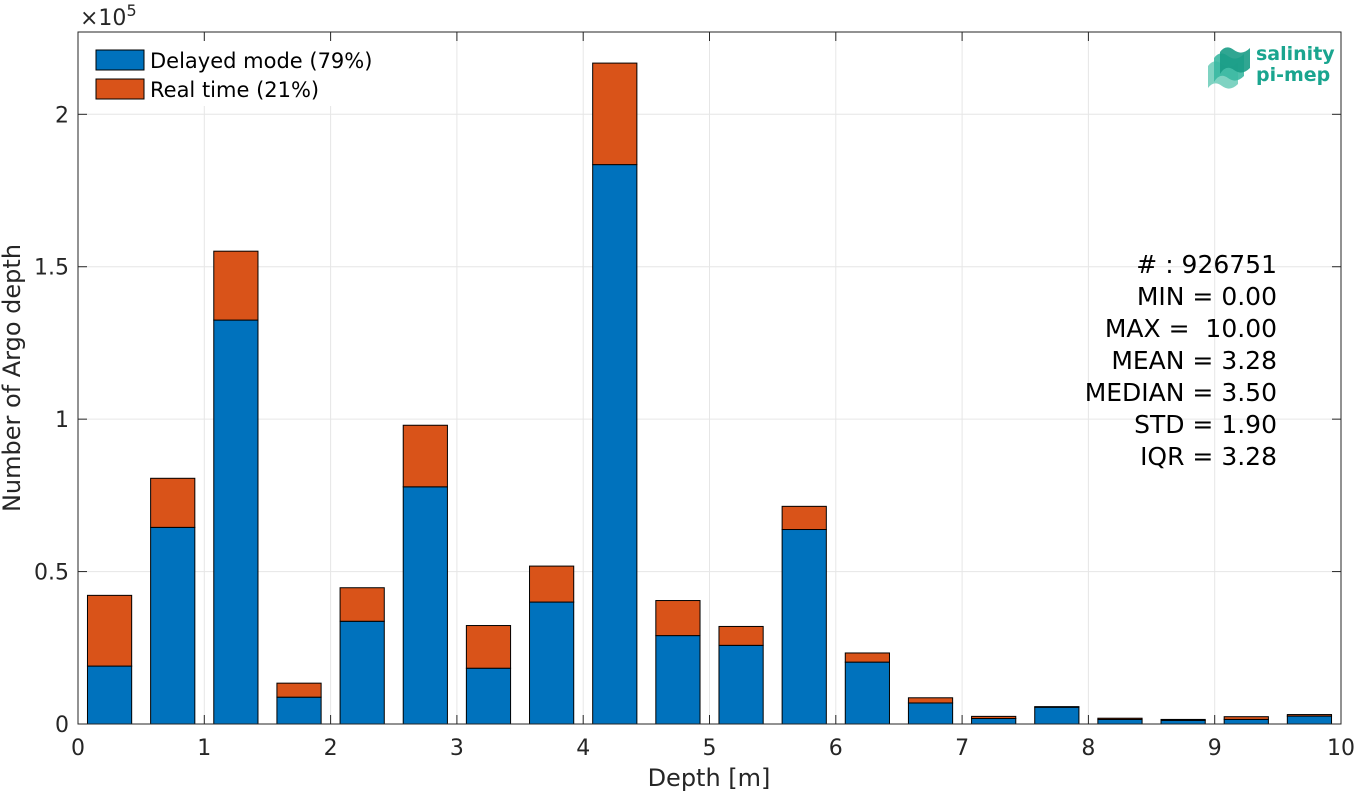 The image size is (1355, 794). What do you see at coordinates (234, 90) in the screenshot?
I see `legend-label-realtime: Real time (21%)` at bounding box center [234, 90].